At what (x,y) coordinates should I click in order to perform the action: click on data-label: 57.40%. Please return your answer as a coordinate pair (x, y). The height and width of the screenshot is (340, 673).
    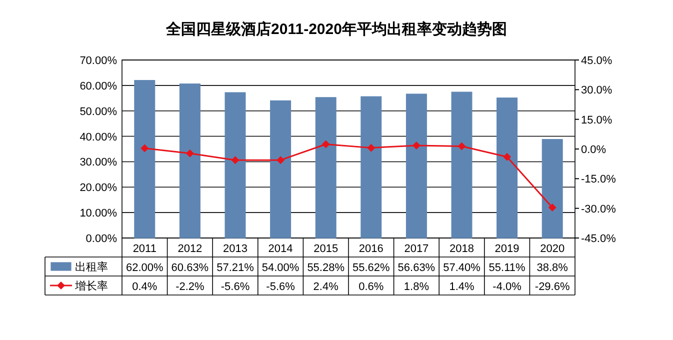
    Looking at the image, I should click on (462, 268).